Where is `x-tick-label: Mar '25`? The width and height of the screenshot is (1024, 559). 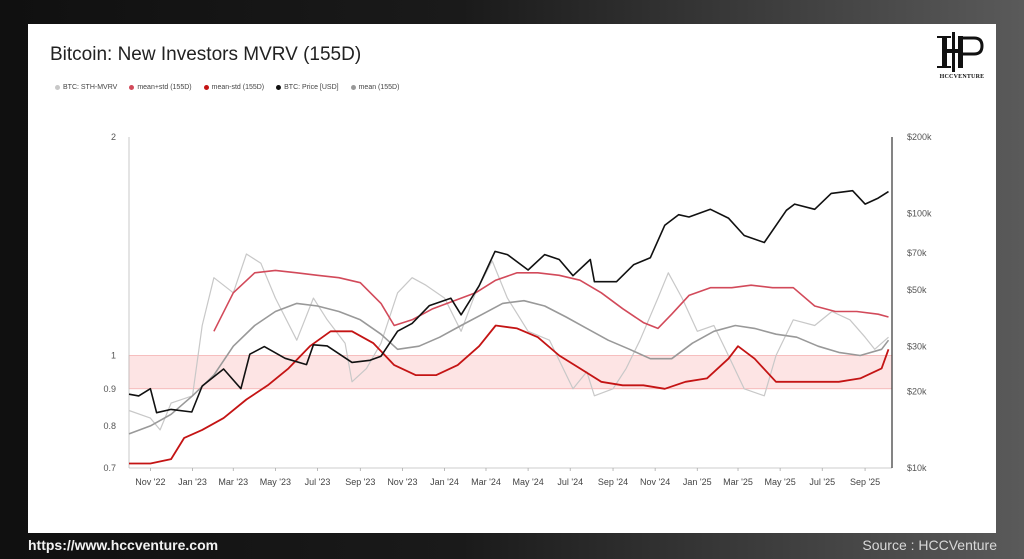
x-tick-label: Mar '25 is located at coordinates (738, 482).